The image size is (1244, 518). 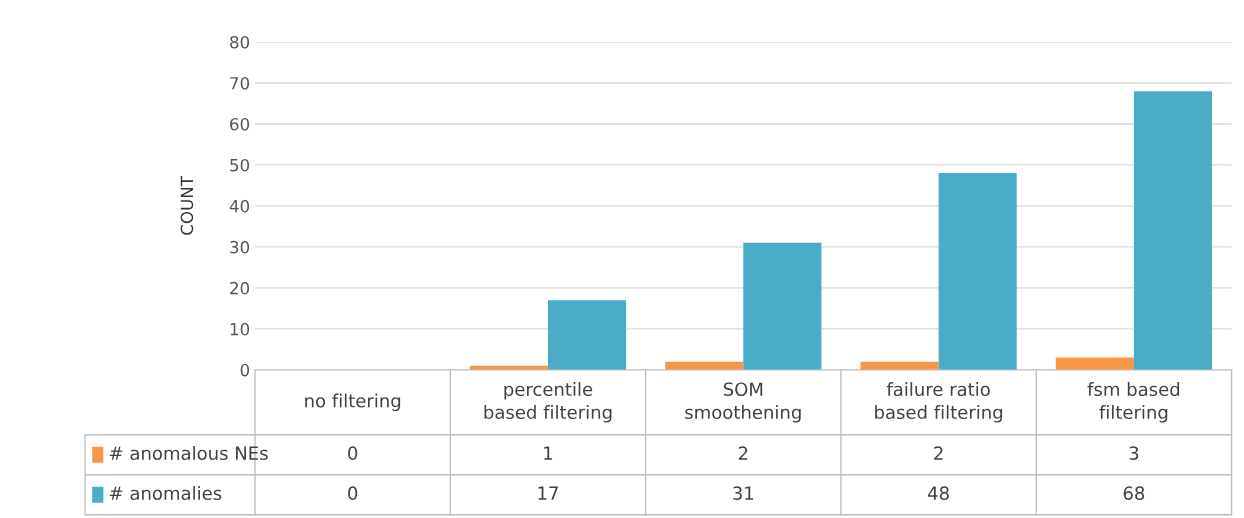 What do you see at coordinates (353, 402) in the screenshot?
I see `x-tick-label: no filtering` at bounding box center [353, 402].